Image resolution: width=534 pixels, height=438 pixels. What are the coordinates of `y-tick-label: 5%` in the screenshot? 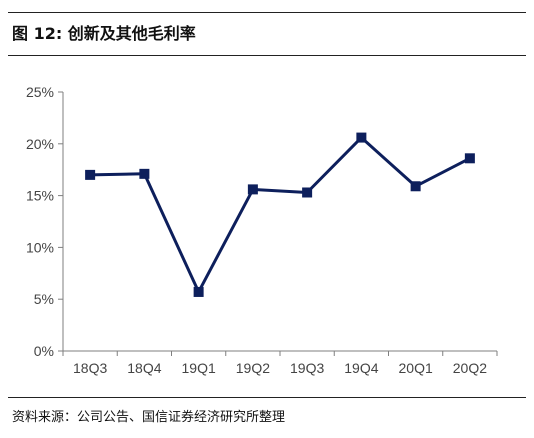 It's located at (44, 299).